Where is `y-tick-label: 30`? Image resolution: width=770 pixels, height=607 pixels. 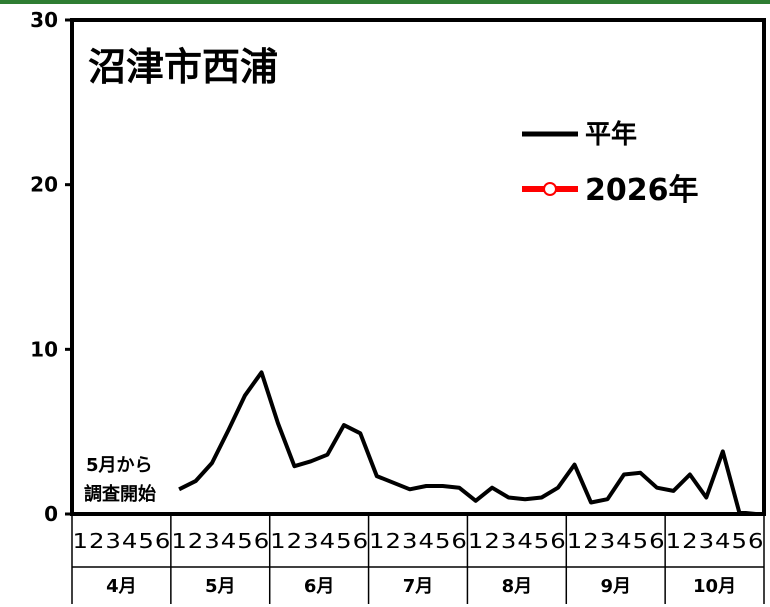 y-tick-label: 30 is located at coordinates (44, 20).